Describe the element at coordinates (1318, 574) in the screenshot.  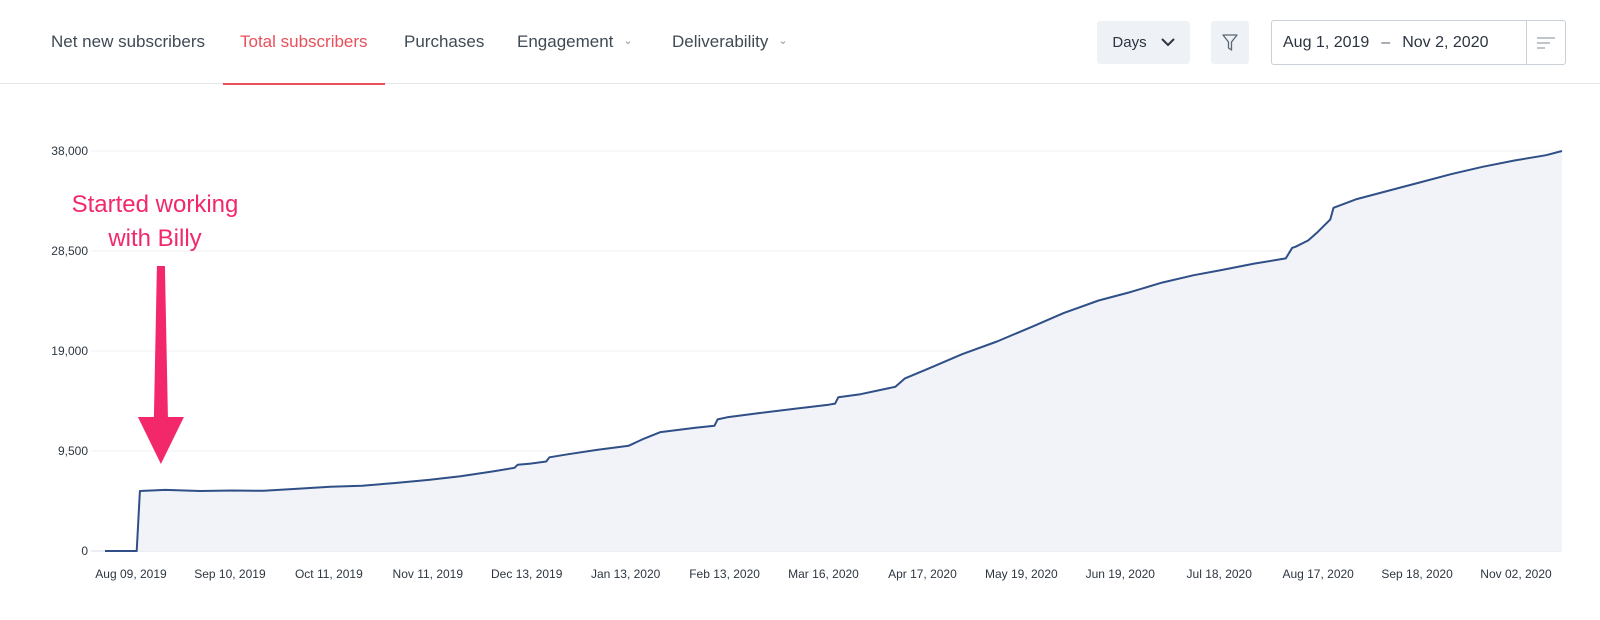
I see `x-tick-label: Aug 17, 2020` at that location.